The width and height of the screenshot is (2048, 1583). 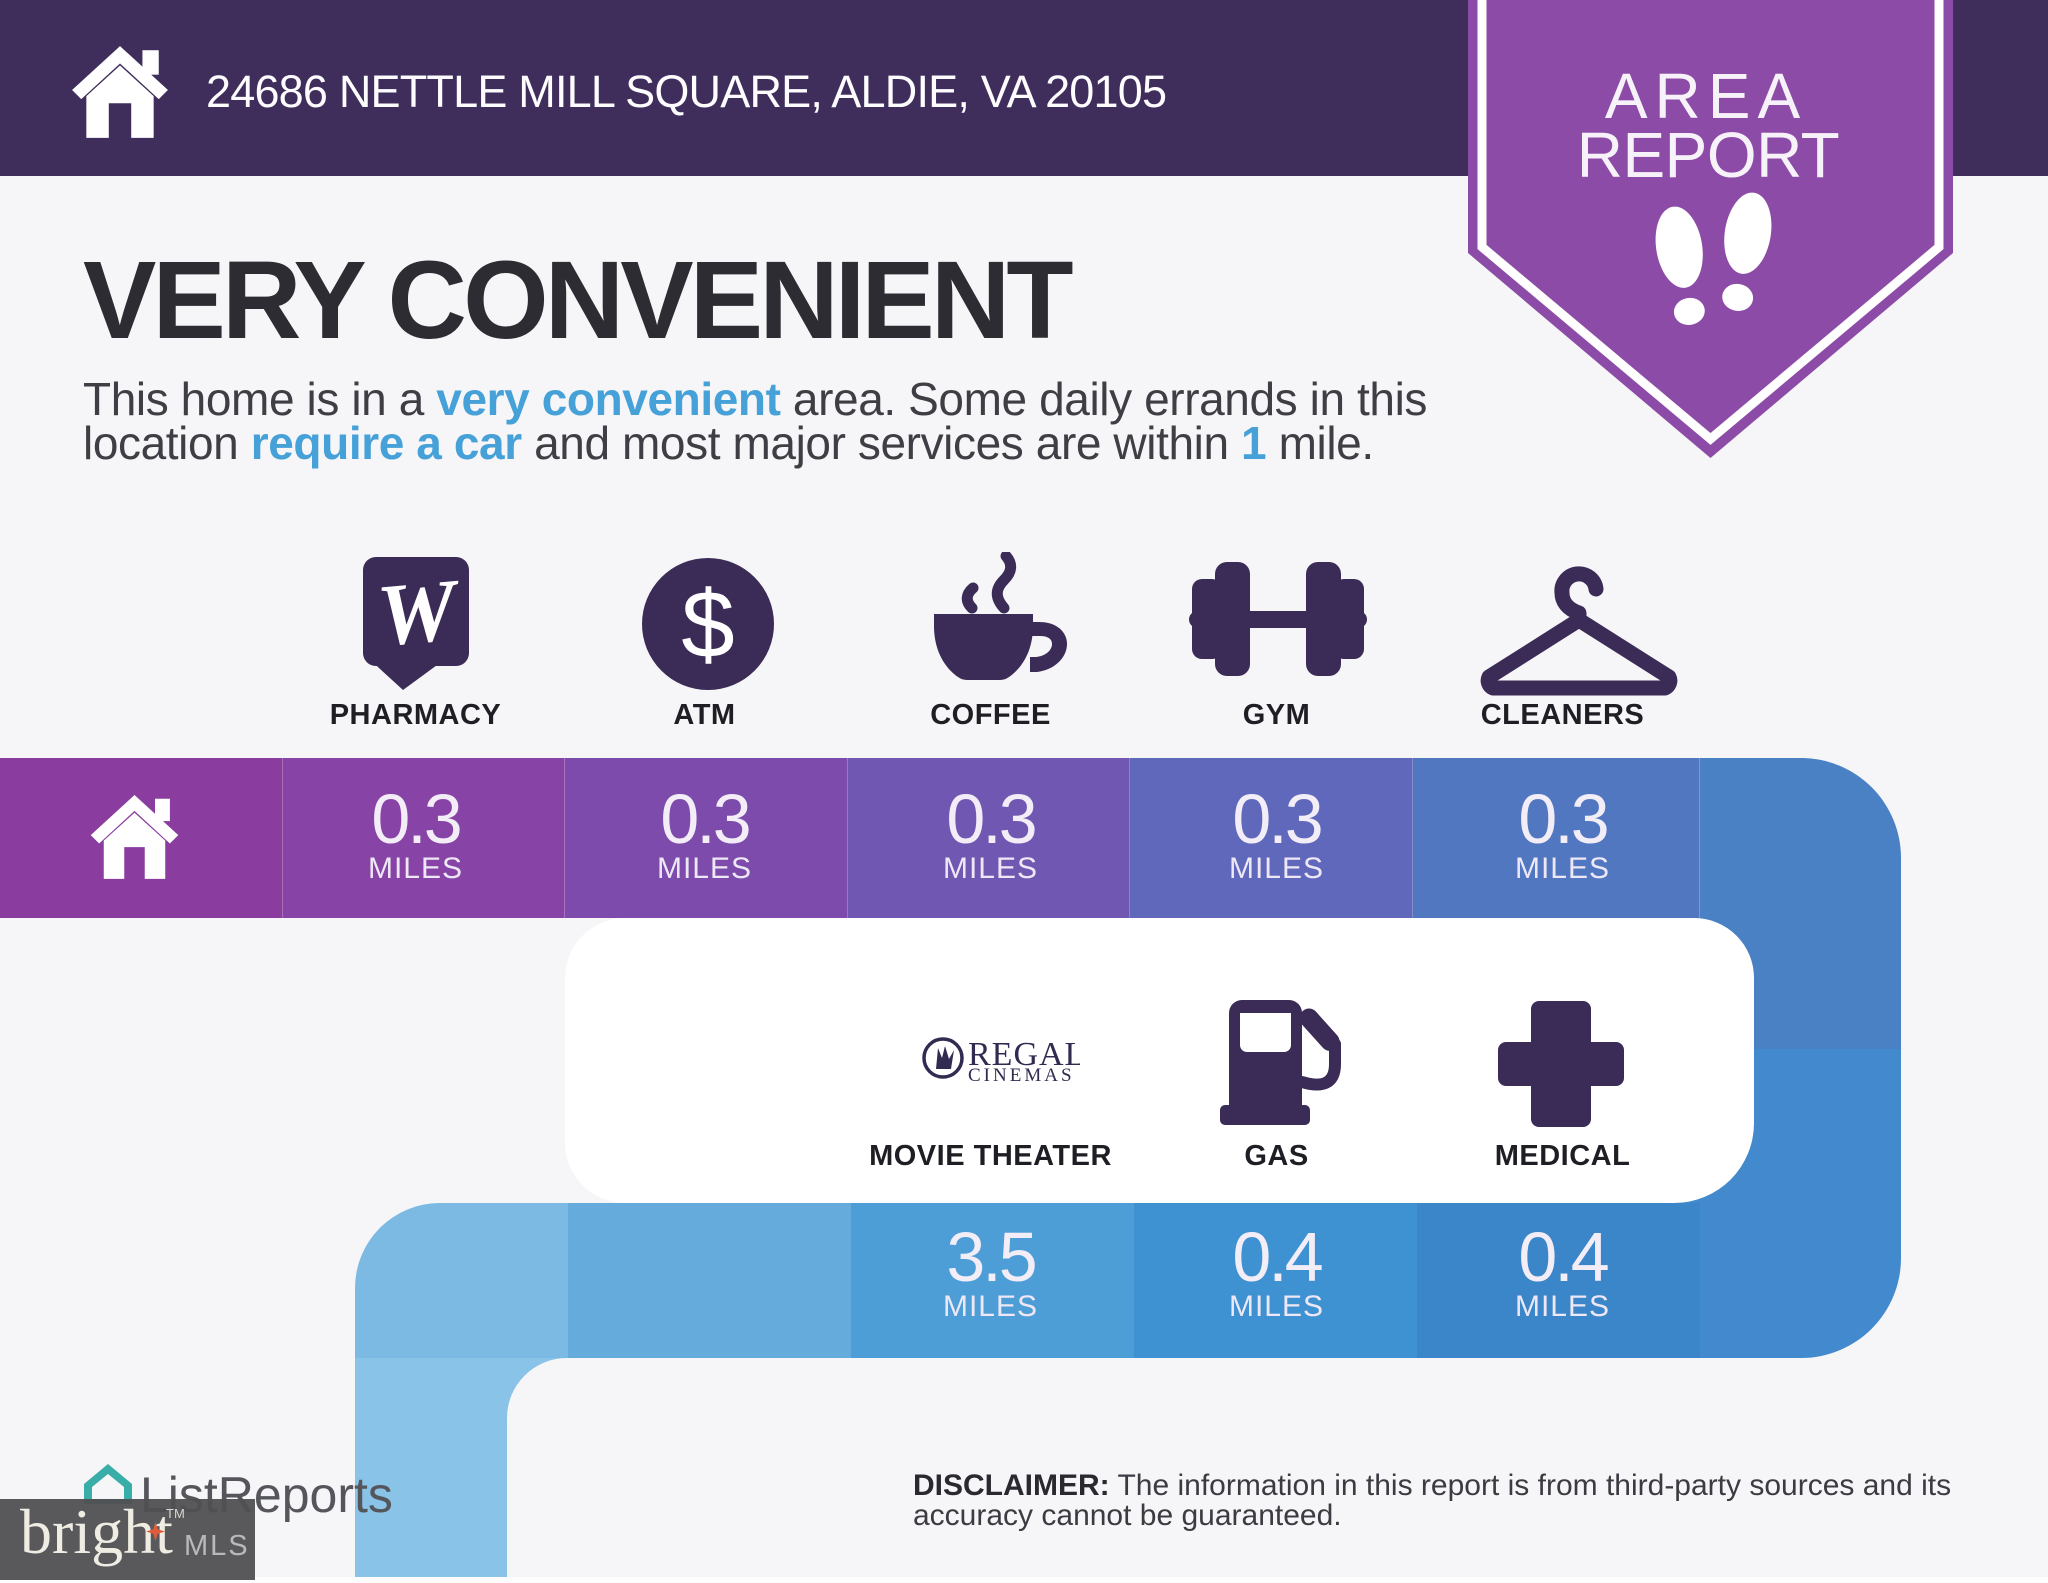 What do you see at coordinates (419, 613) in the screenshot?
I see `svg-text: W` at bounding box center [419, 613].